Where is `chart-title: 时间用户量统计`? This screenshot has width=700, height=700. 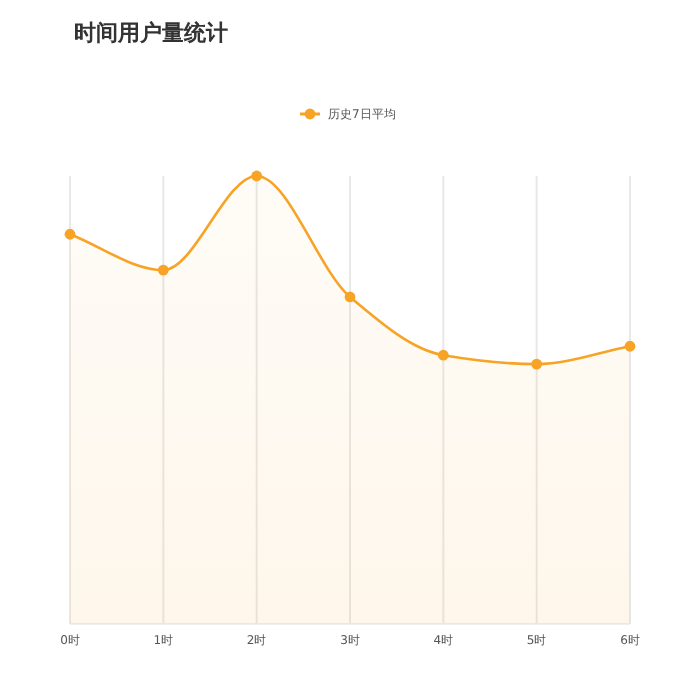 chart-title: 时间用户量统计 is located at coordinates (151, 33).